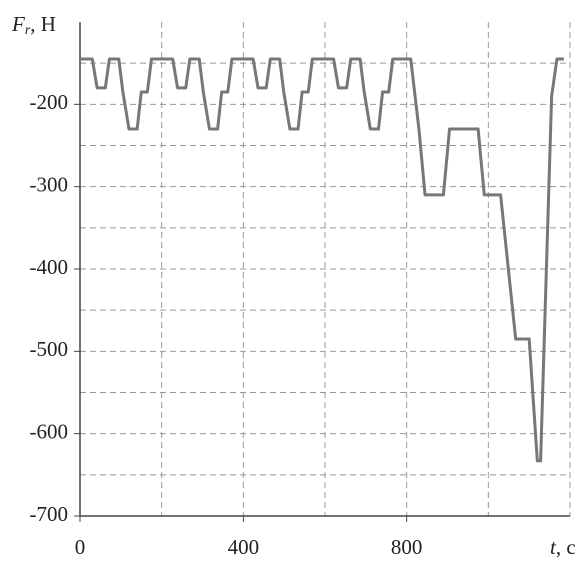  What do you see at coordinates (43, 24) in the screenshot?
I see `y-label-unit: , Н` at bounding box center [43, 24].